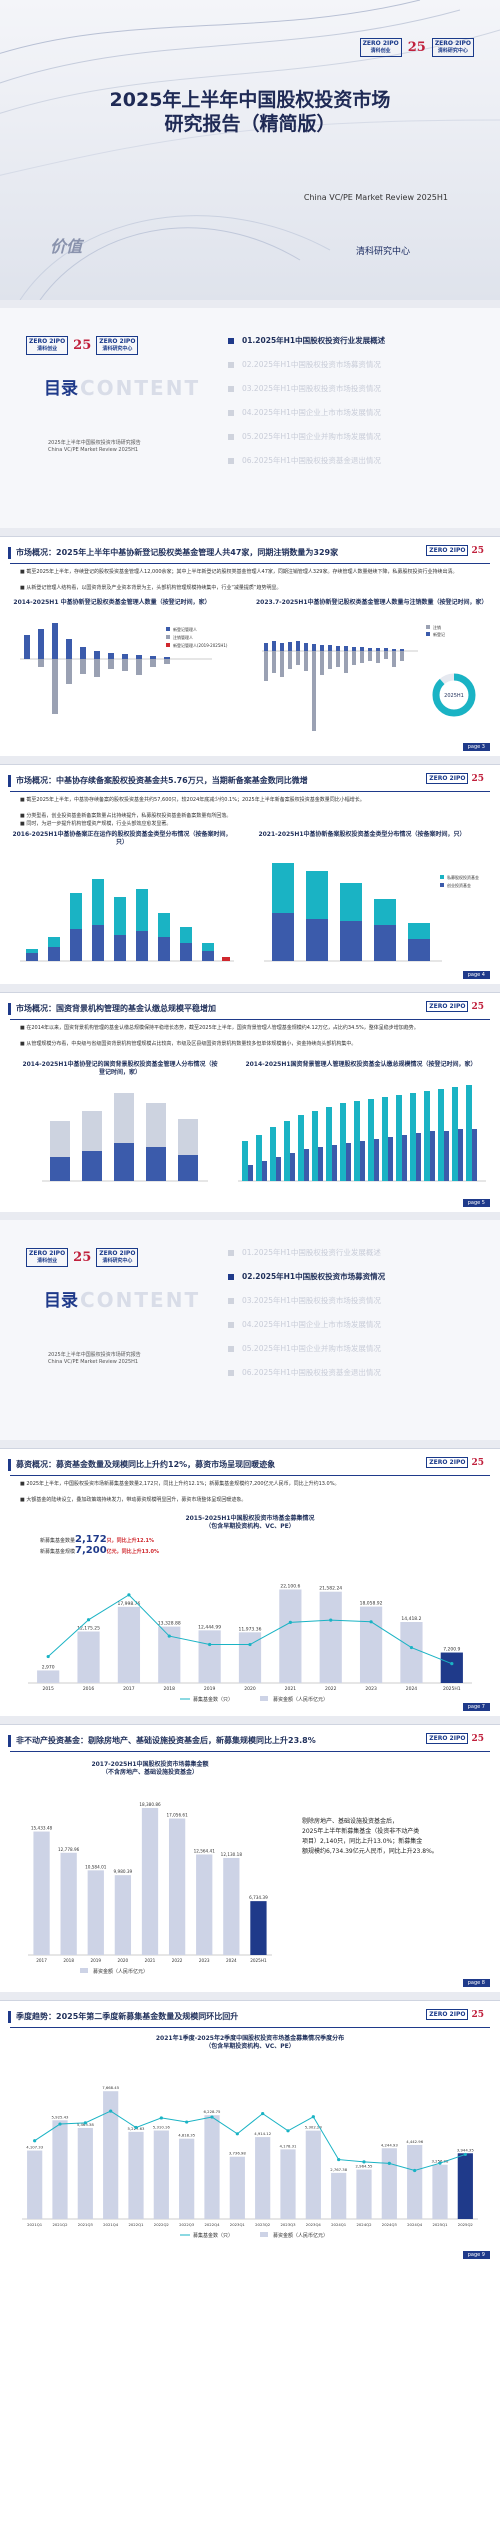 This screenshot has height=2531, width=500. What do you see at coordinates (263, 2224) in the screenshot?
I see `tick-label: 2023Q2` at bounding box center [263, 2224].